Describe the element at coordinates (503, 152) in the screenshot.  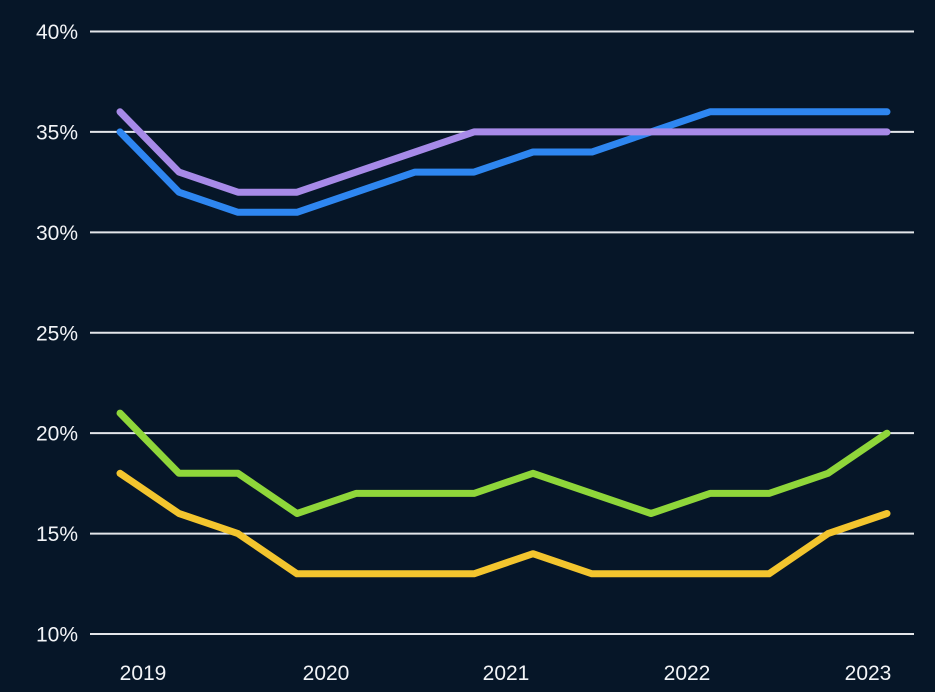
I see `series-line-purple` at that location.